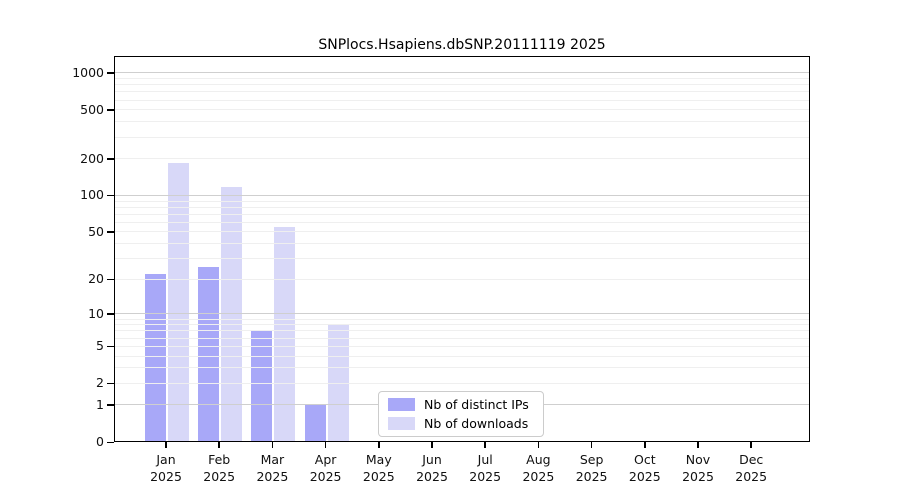 The width and height of the screenshot is (900, 500). Describe the element at coordinates (100, 346) in the screenshot. I see `y-tick-label: 5` at that location.